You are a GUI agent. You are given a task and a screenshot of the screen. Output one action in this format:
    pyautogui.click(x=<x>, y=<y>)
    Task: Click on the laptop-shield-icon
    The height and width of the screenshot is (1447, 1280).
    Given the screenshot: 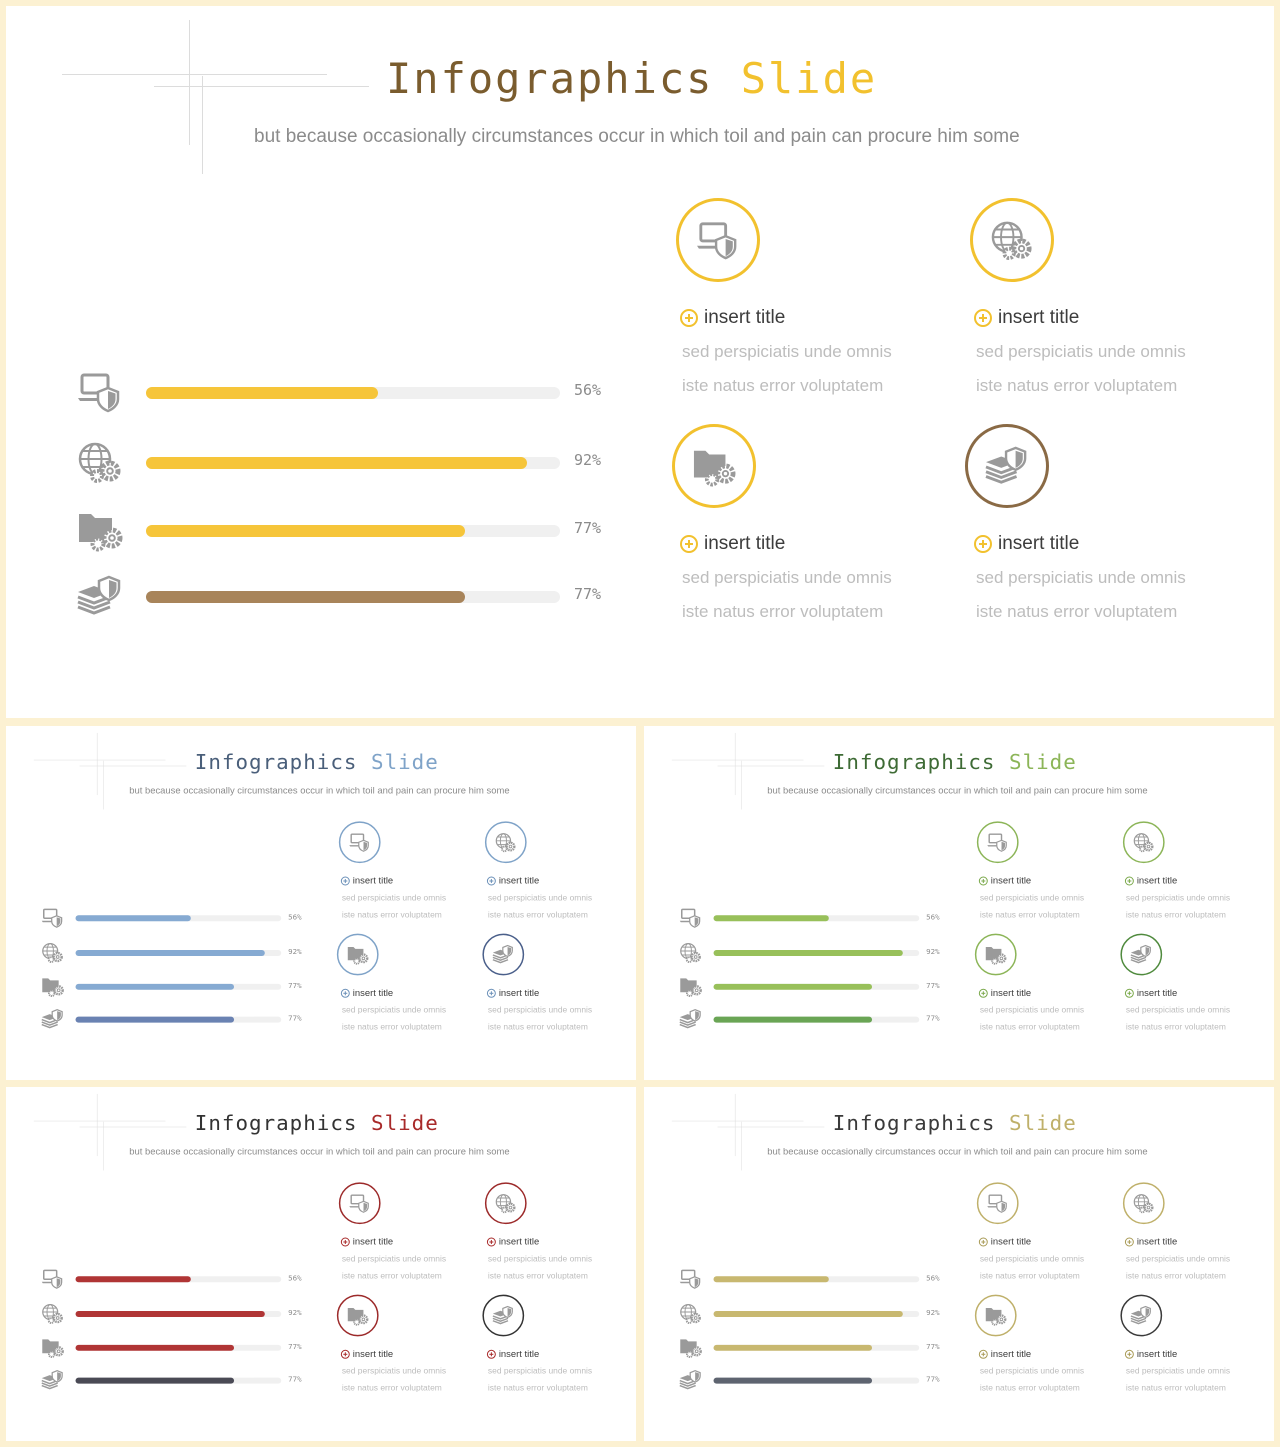 What is the action you would take?
    pyautogui.click(x=53, y=1279)
    